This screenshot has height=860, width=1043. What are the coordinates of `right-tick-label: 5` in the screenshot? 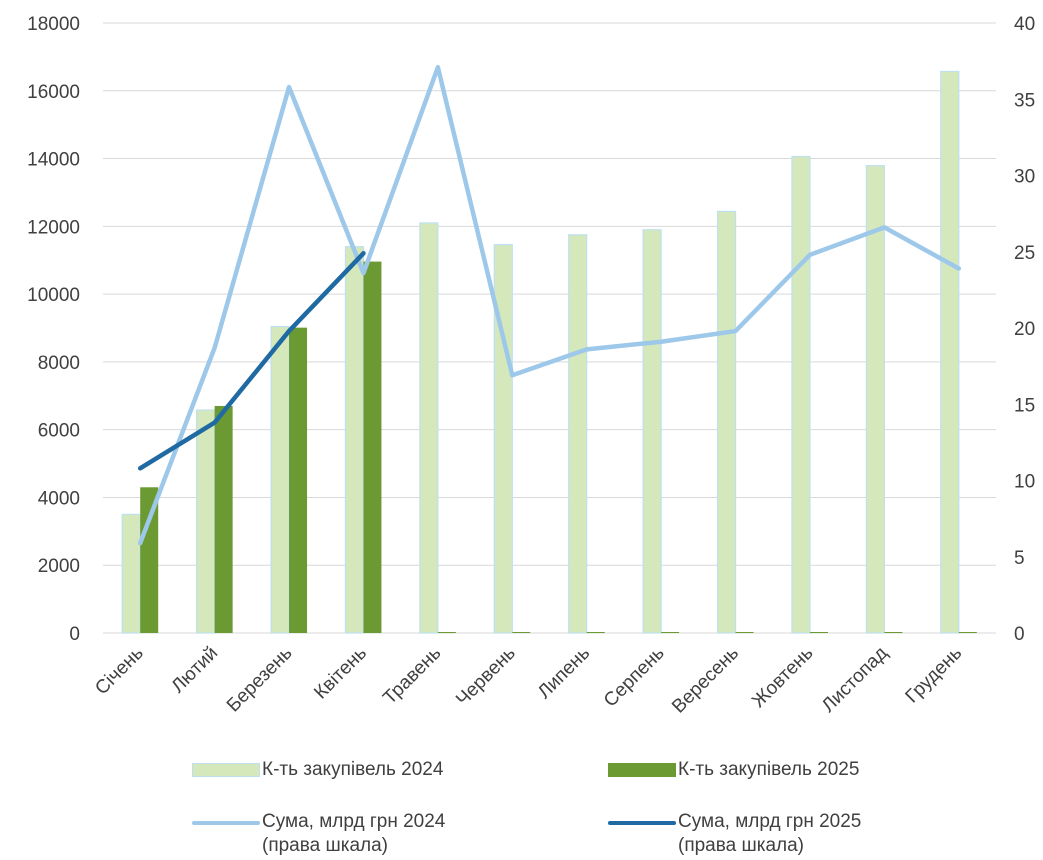 It's located at (1019, 558).